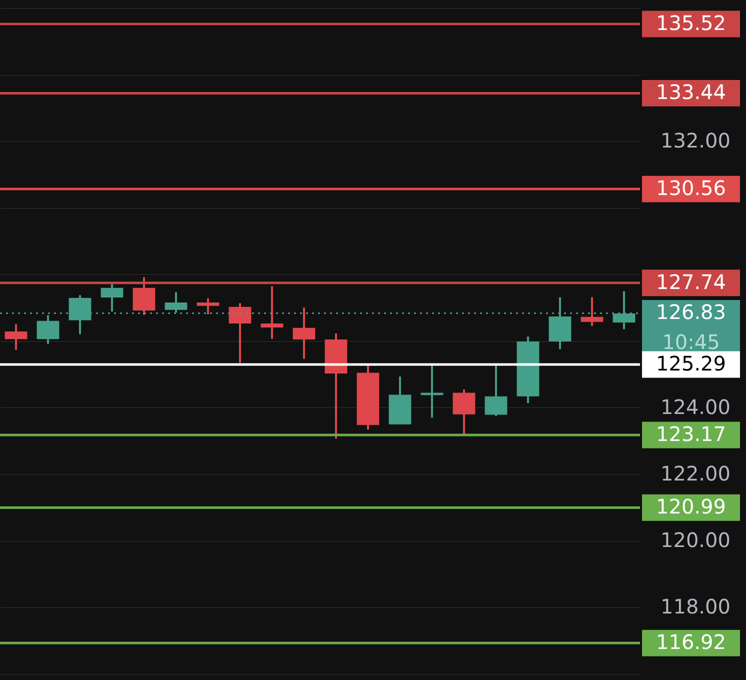  Describe the element at coordinates (691, 642) in the screenshot. I see `ref-line-label: 116.92` at that location.